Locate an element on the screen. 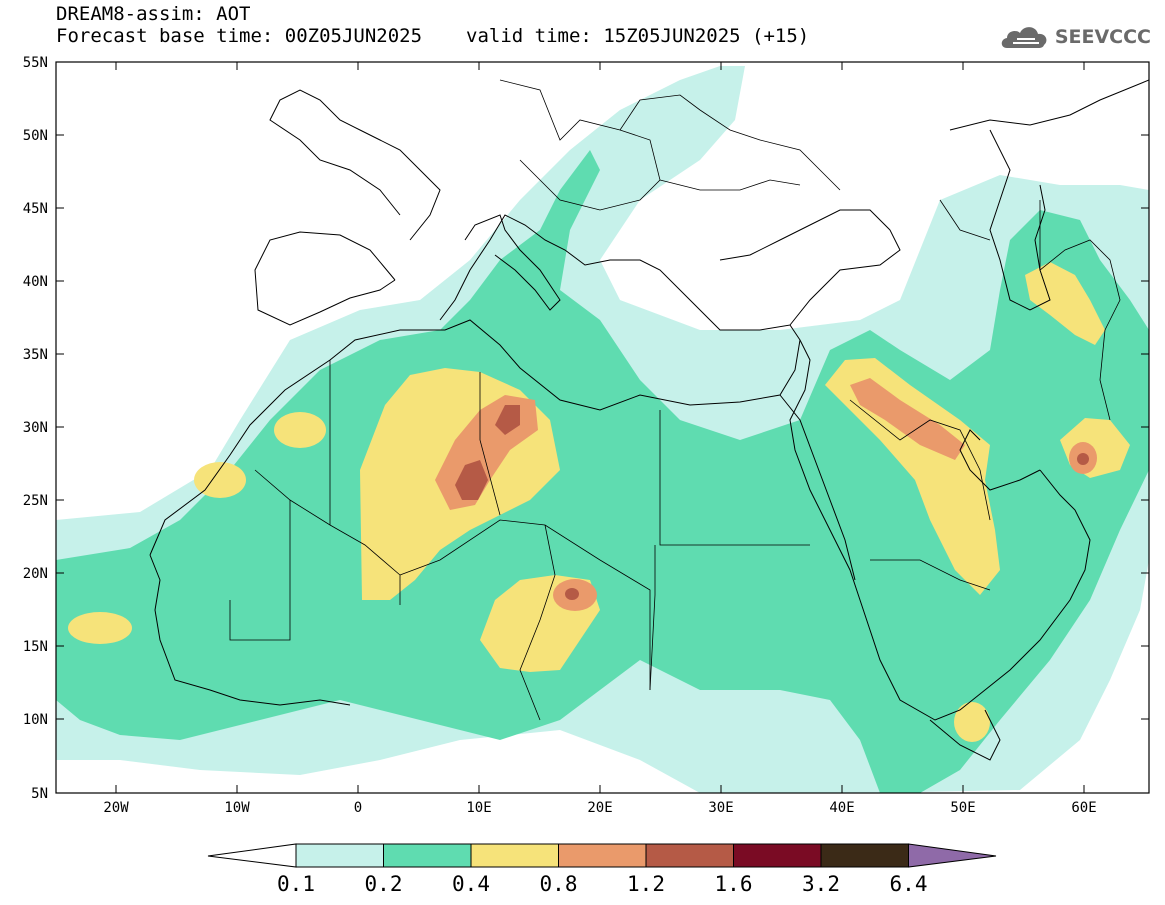 This screenshot has width=1165, height=905. lat-label: 20N is located at coordinates (35, 574).